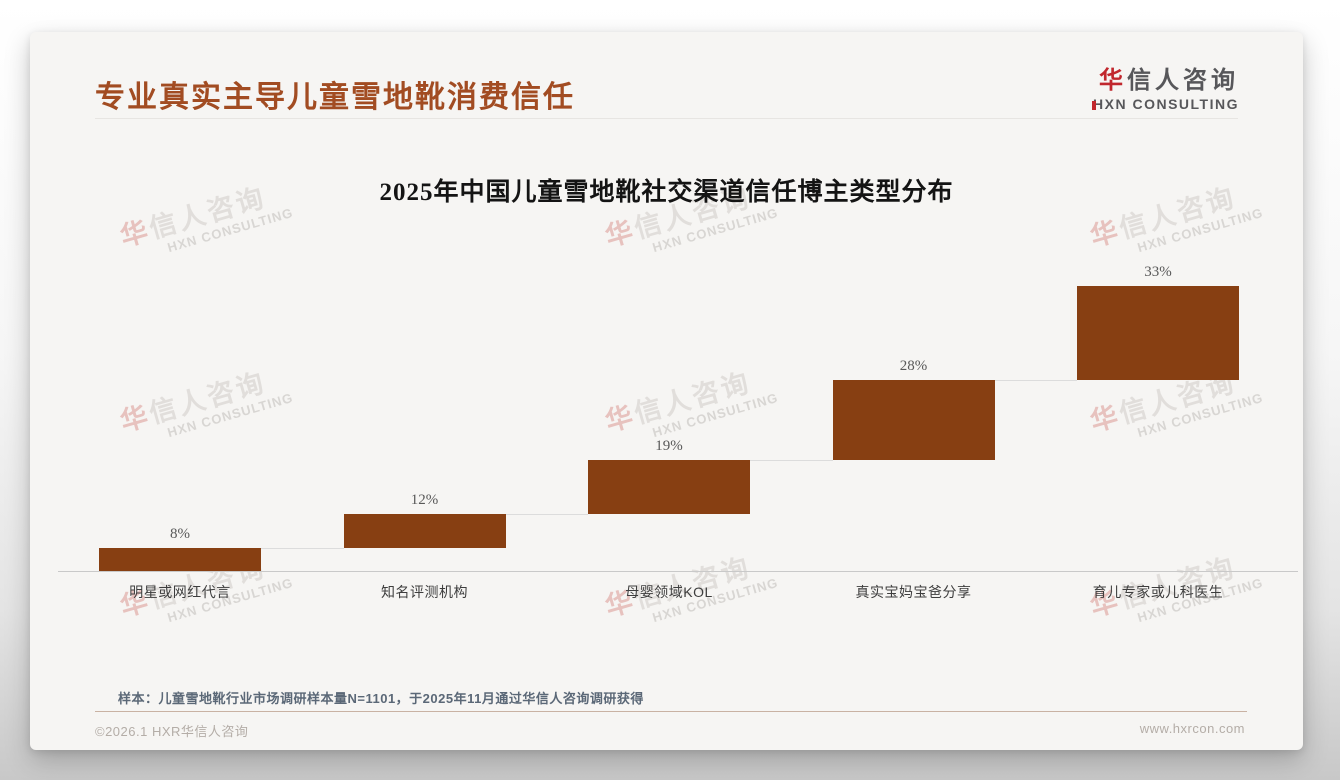 This screenshot has width=1340, height=780. Describe the element at coordinates (1165, 104) in the screenshot. I see `brand-logo-en: HXN CONSULTING` at that location.